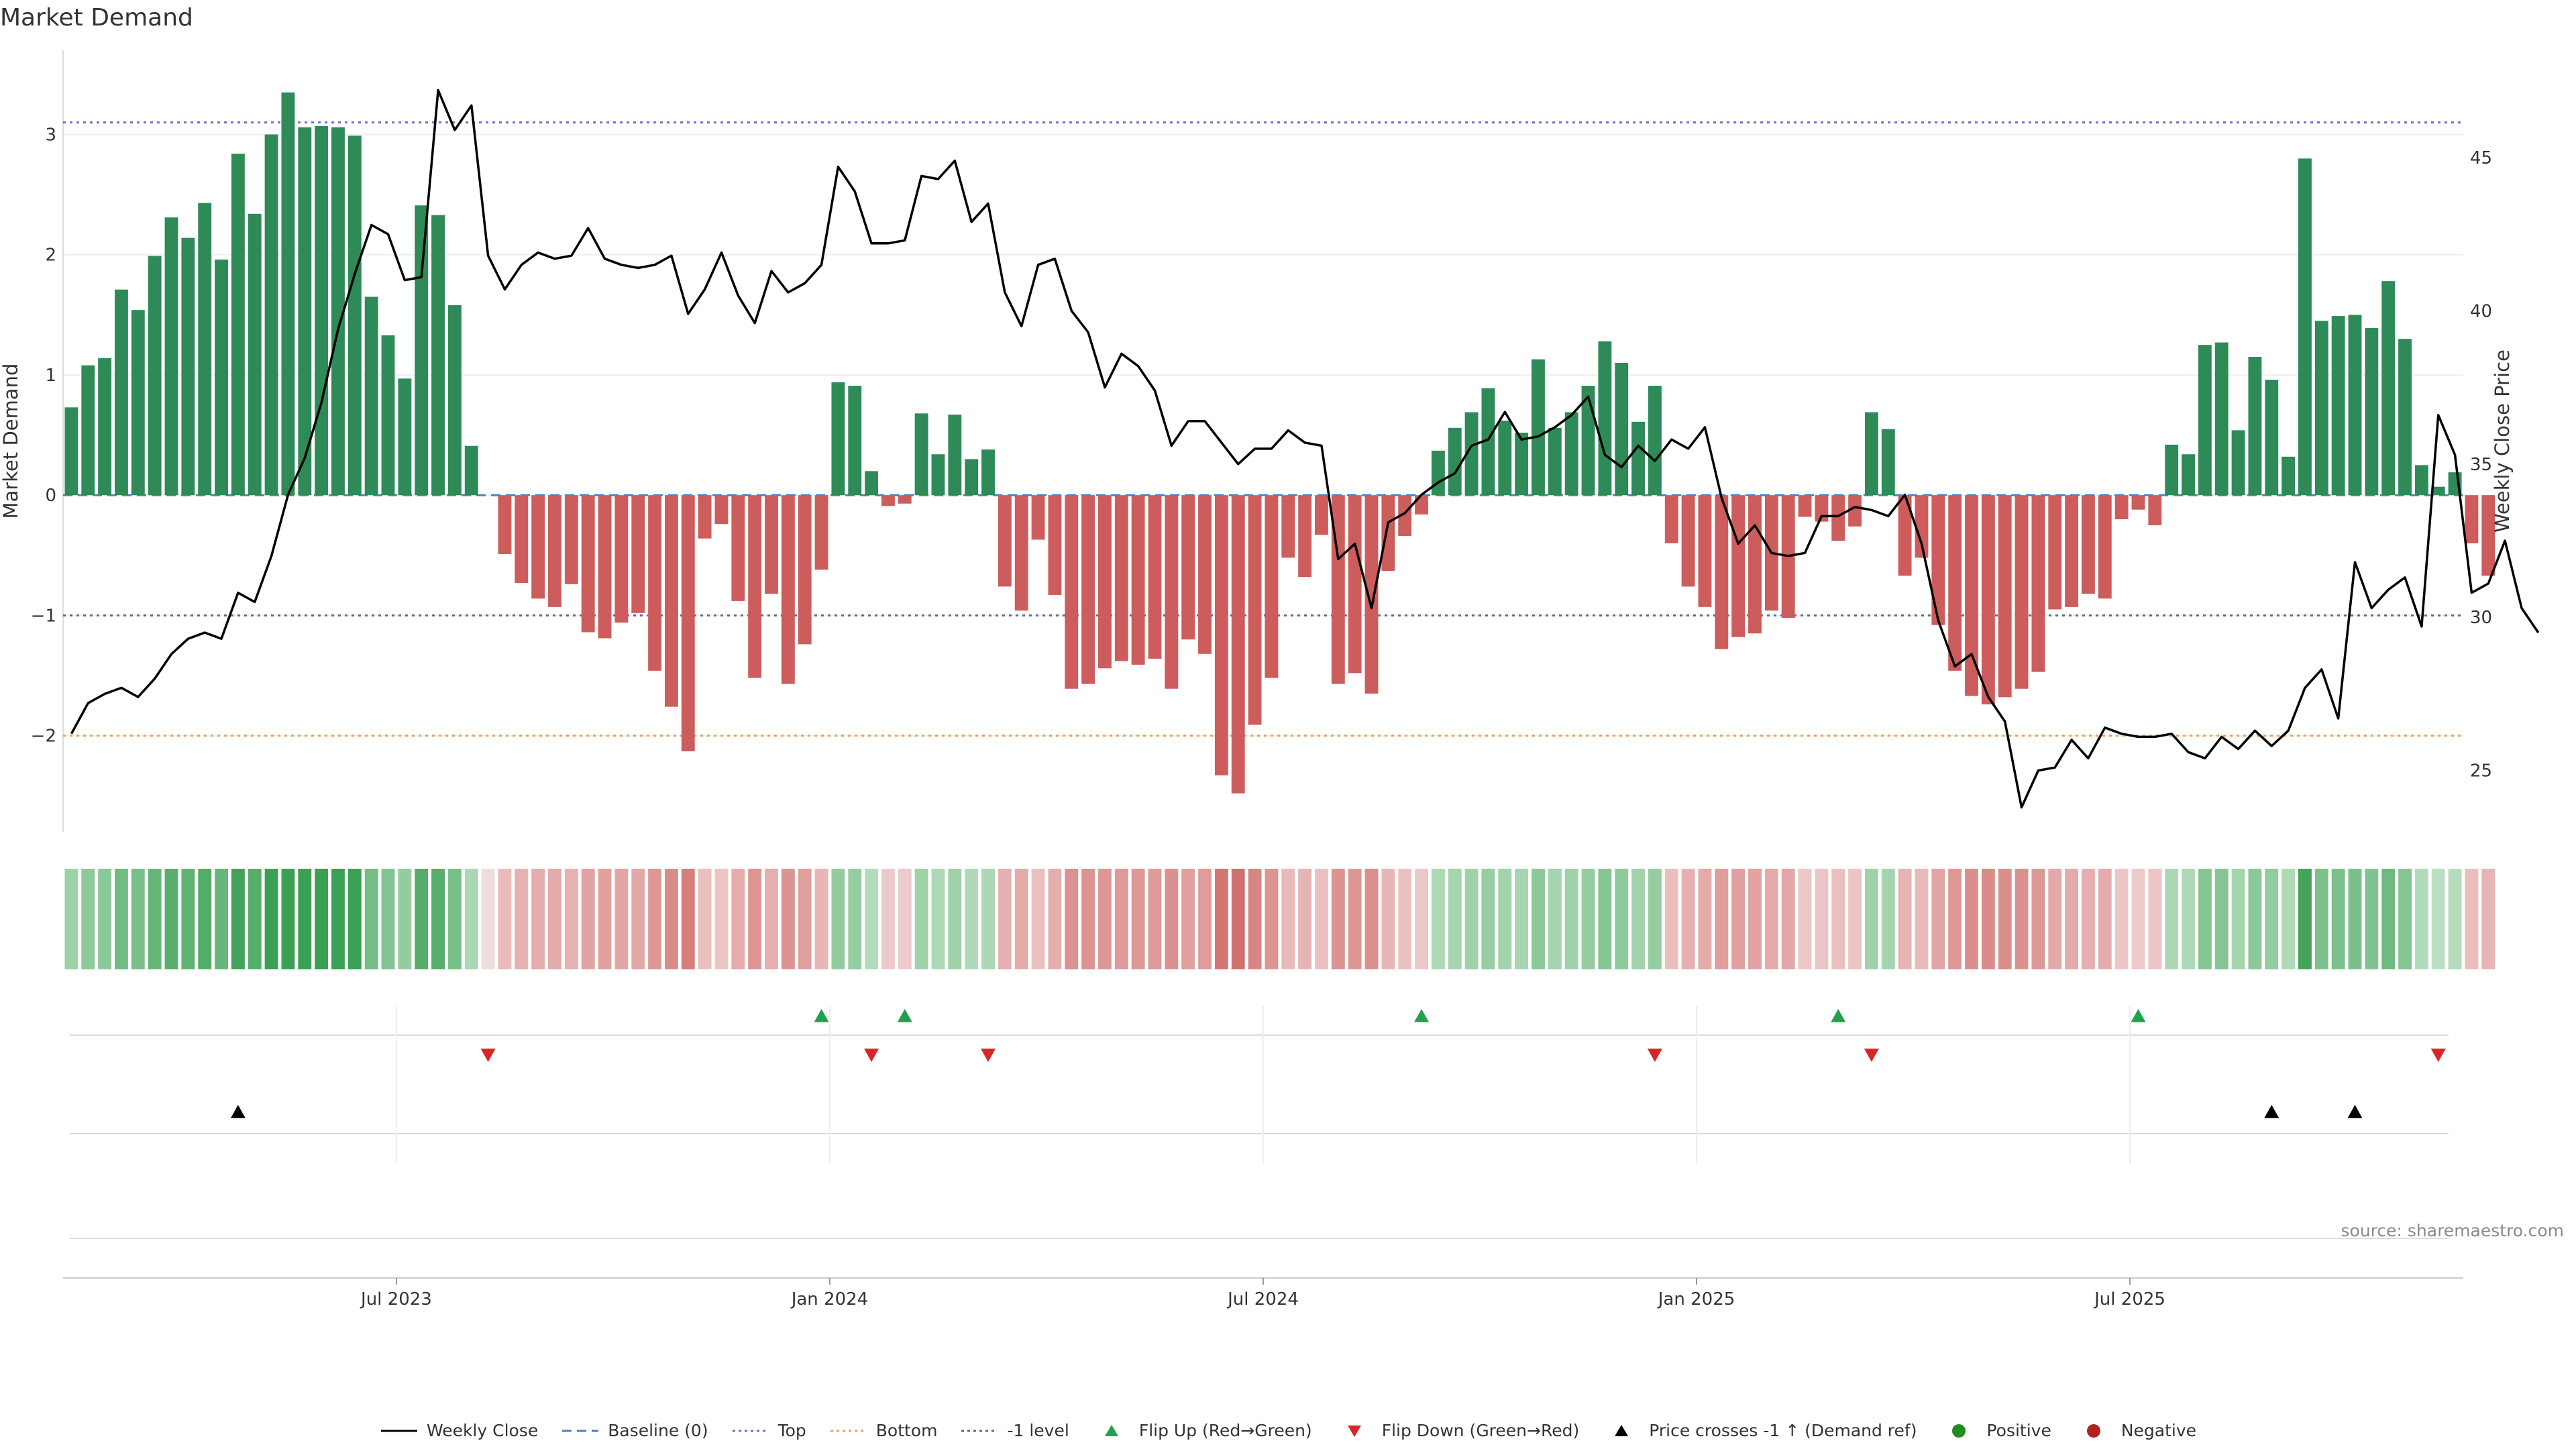  Describe the element at coordinates (2129, 1299) in the screenshot. I see `x-tick-label: Jul 2025` at that location.